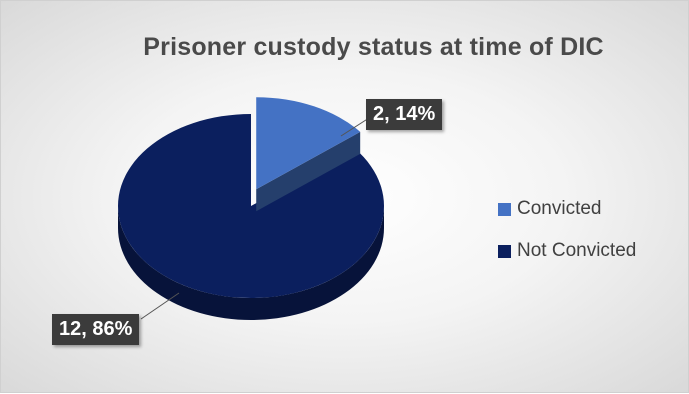 This screenshot has height=394, width=689. Describe the element at coordinates (504, 251) in the screenshot. I see `legend-swatch-not-convicted` at that location.